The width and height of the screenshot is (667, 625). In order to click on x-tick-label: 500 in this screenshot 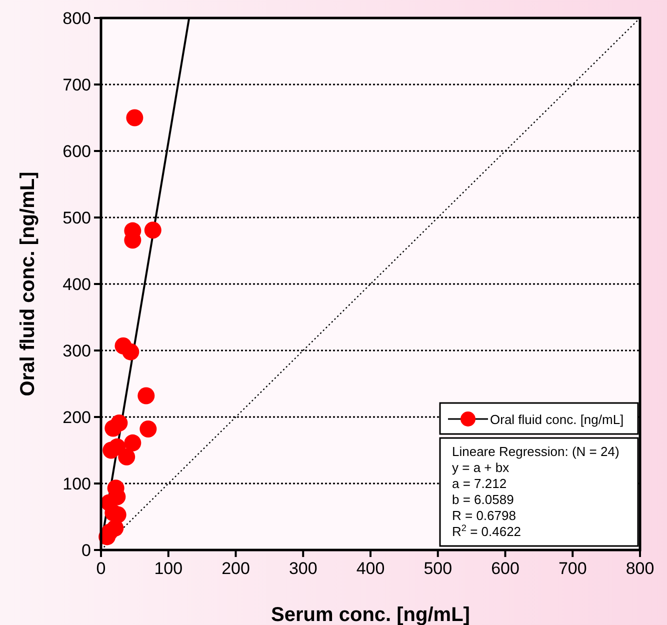, I will do `click(438, 568)`.